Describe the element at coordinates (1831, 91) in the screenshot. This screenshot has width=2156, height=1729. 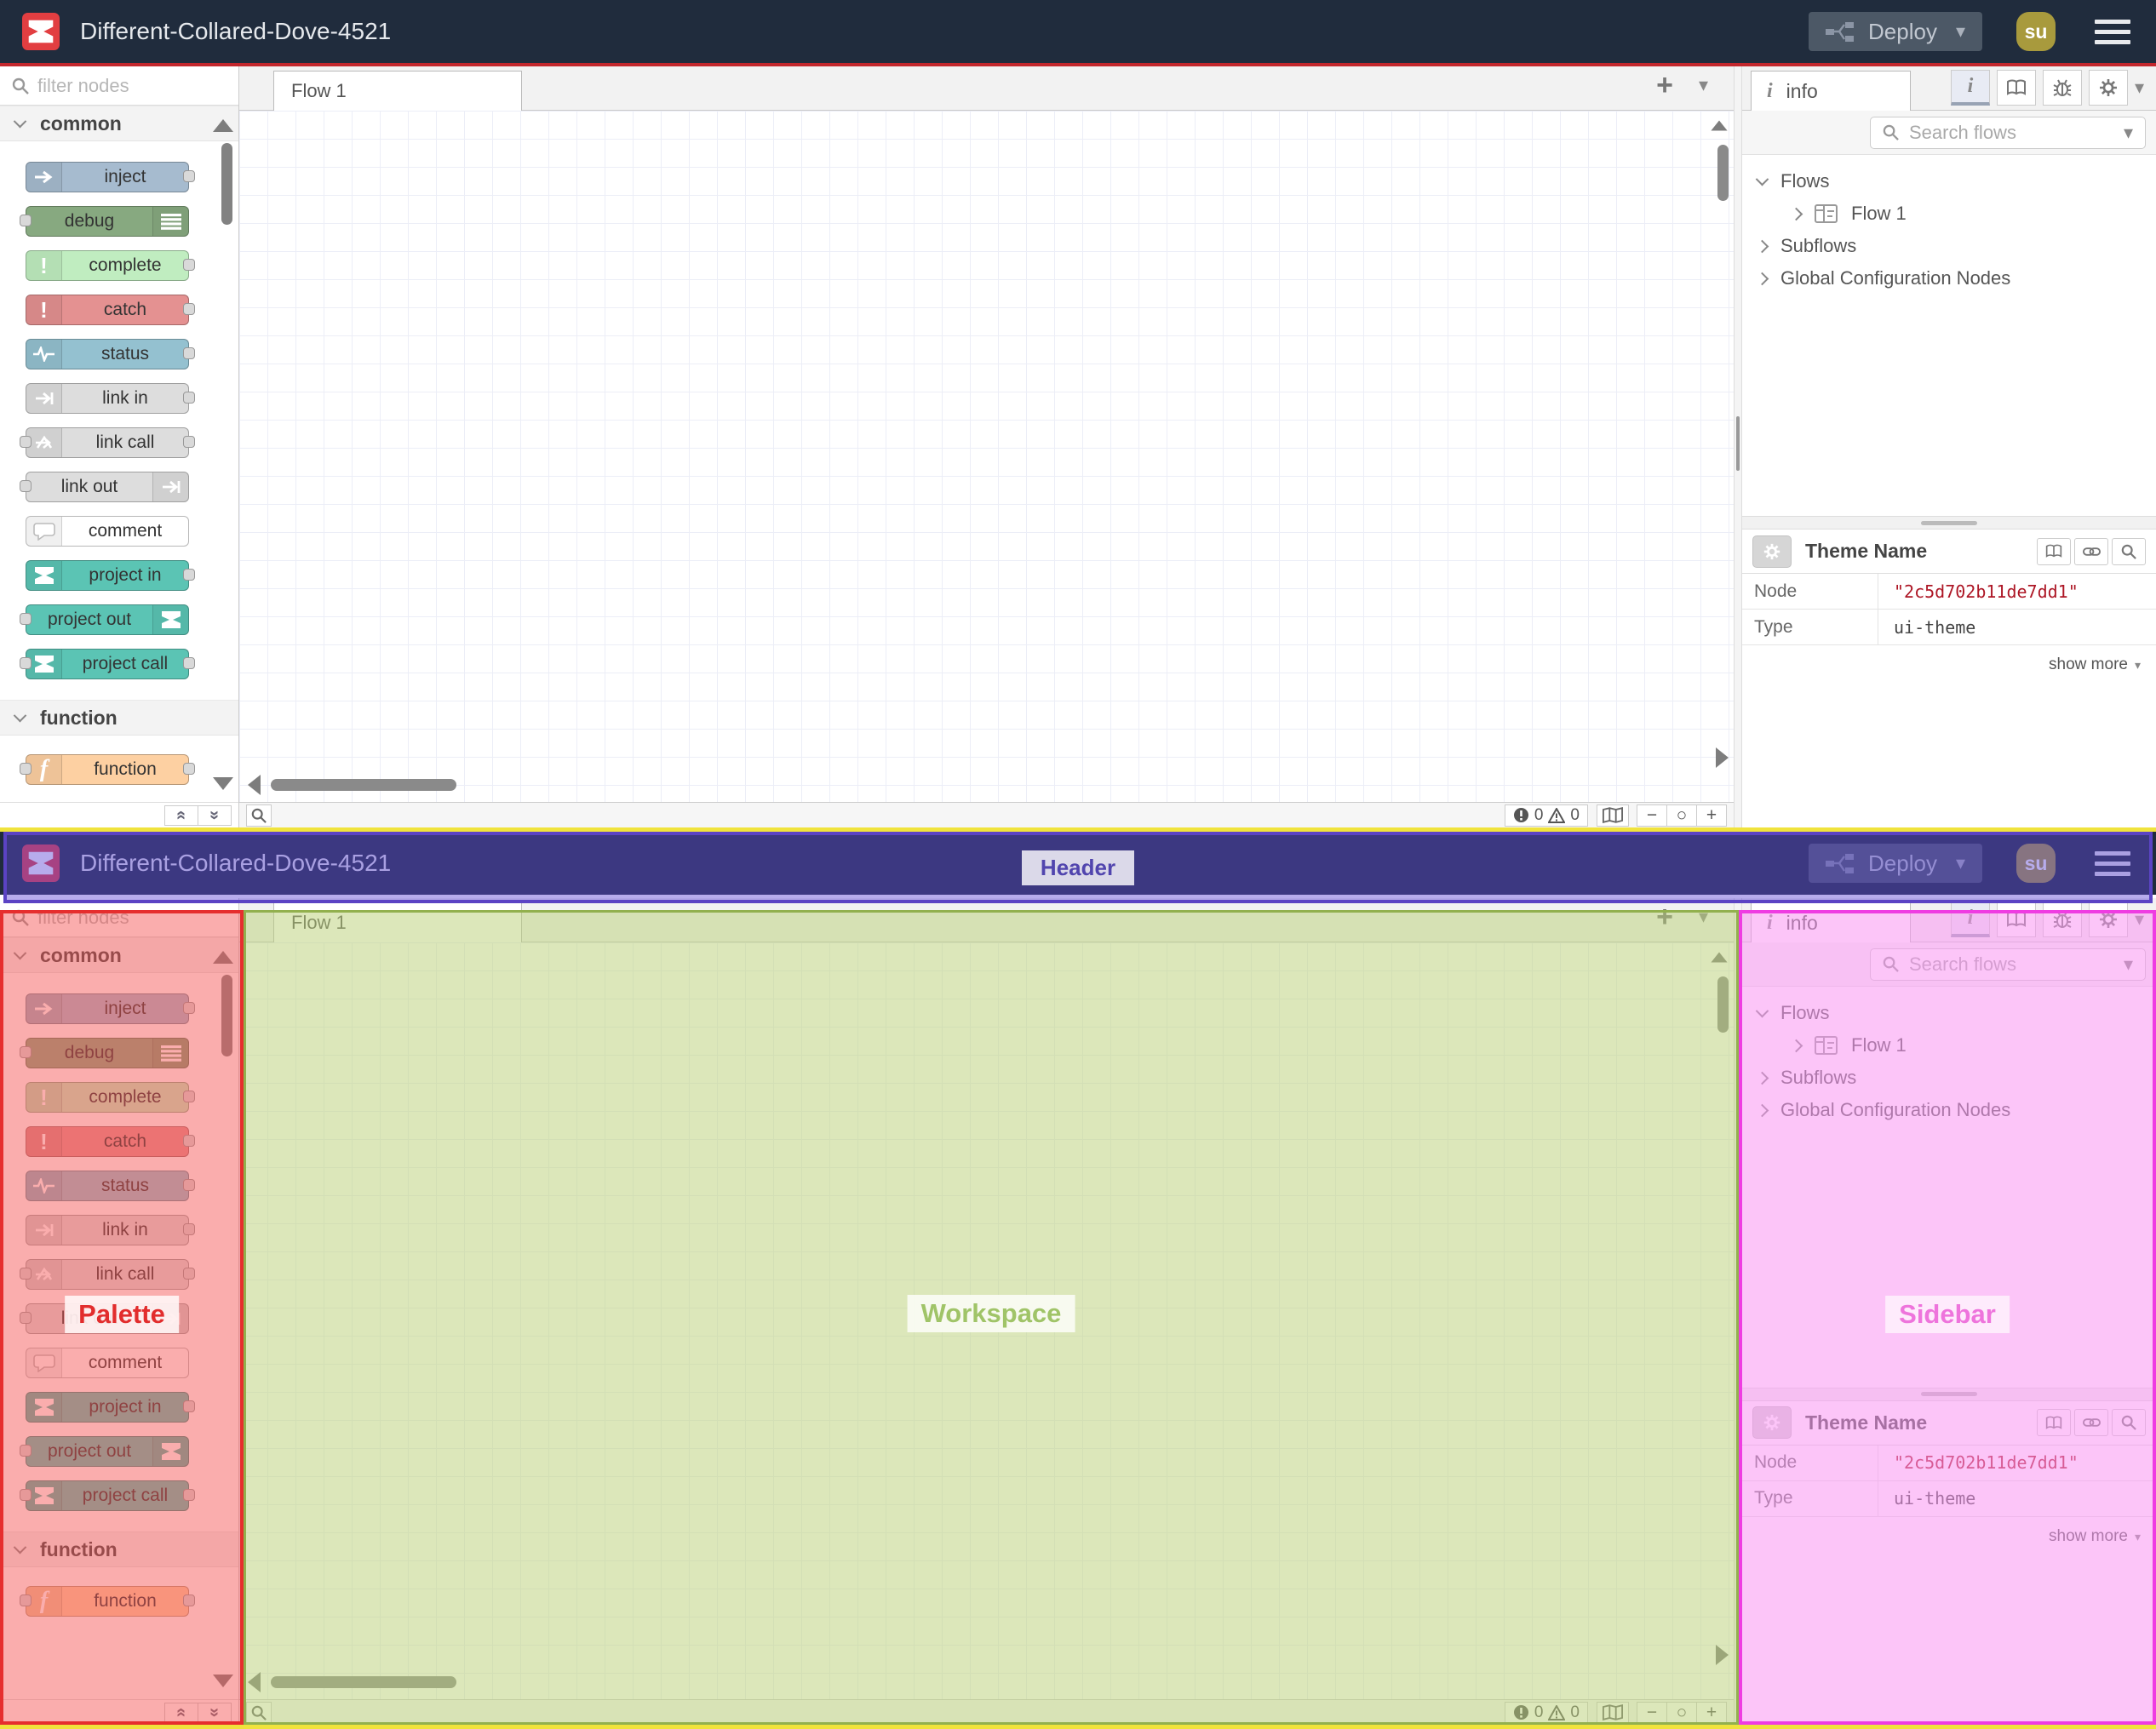
I see `tab-info: i info` at that location.